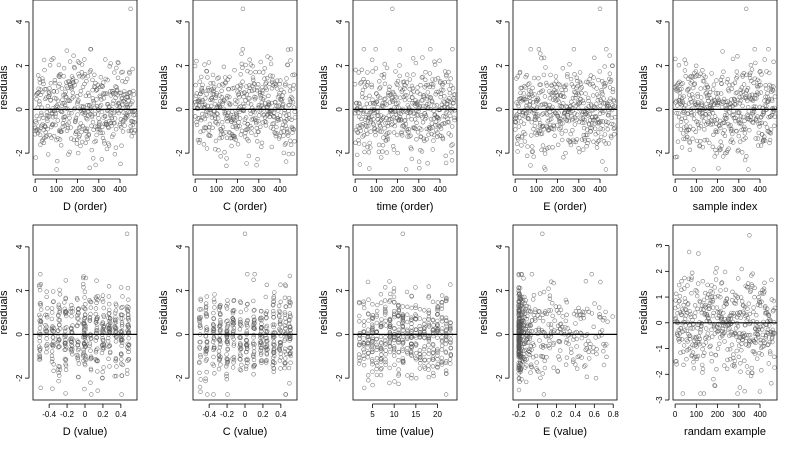  I want to click on y-axis-title: residuals, so click(164, 312).